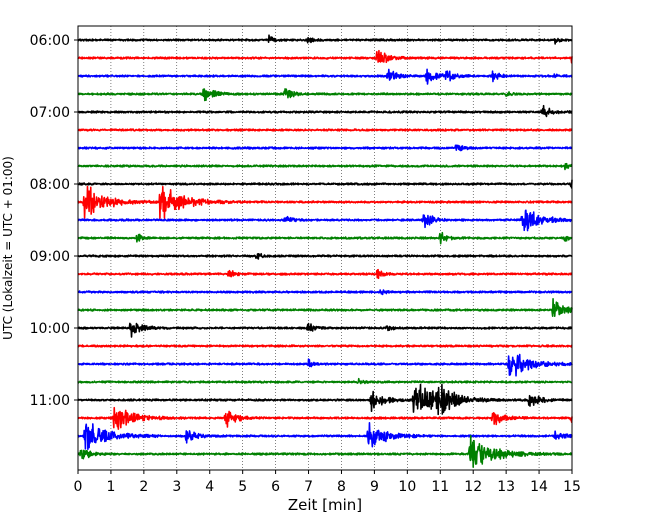  I want to click on y-axis-ticks: 06:00 07:00 08:00 09:00 10:00 11:00, so click(54, 221).